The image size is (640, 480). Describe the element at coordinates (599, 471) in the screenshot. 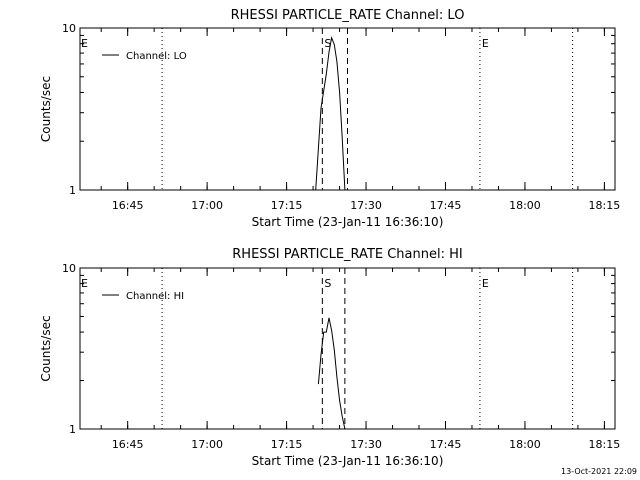

I see `timestamp: 13-Oct-2021 22:09` at that location.